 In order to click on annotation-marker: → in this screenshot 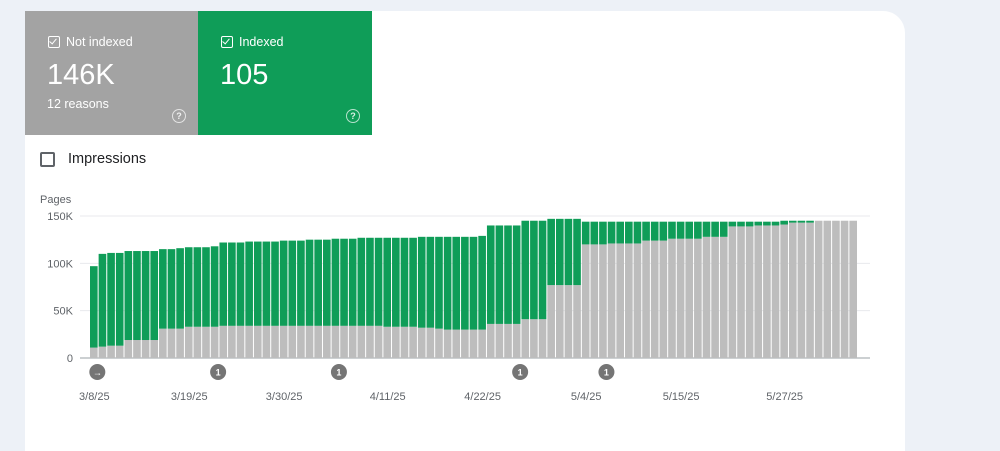, I will do `click(97, 372)`.